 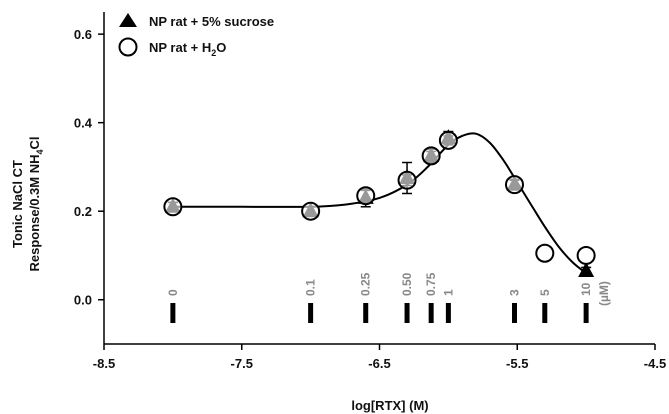 I want to click on y-tick-label: 0.0, so click(x=83, y=300).